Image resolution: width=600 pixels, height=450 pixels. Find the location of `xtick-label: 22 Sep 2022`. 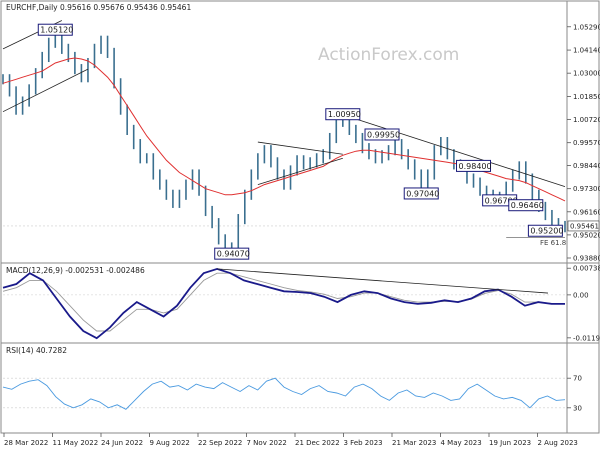

xtick-label: 22 Sep 2022 is located at coordinates (220, 443).